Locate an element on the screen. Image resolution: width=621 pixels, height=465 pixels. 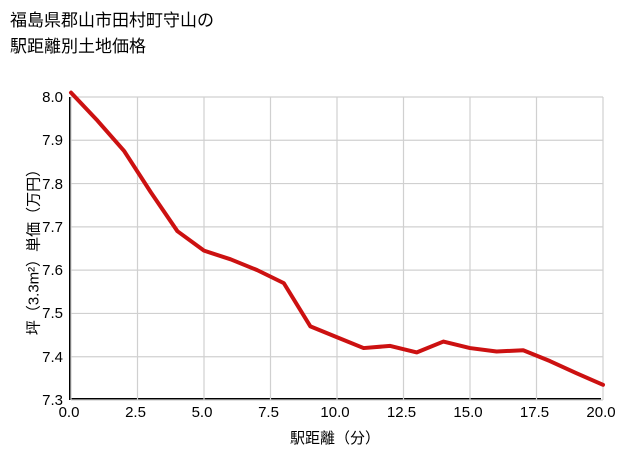
x-tick-label: 0.0 is located at coordinates (69, 412).